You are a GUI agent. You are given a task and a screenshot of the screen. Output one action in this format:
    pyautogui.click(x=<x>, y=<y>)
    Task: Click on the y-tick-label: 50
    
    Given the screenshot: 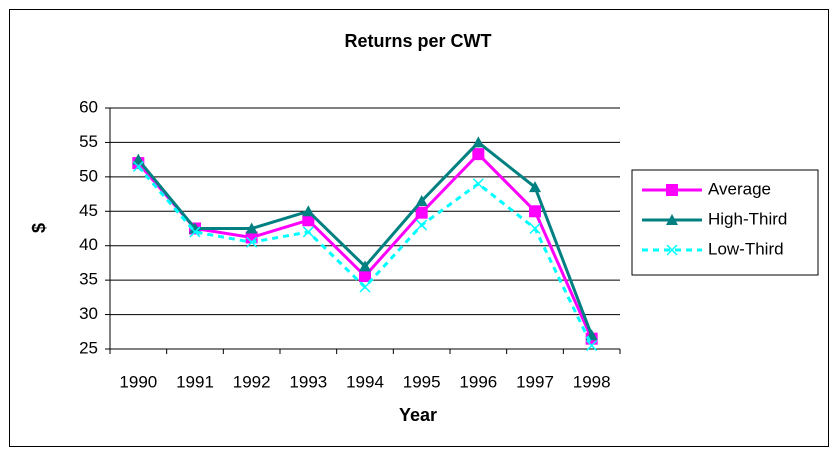 What is the action you would take?
    pyautogui.click(x=88, y=175)
    